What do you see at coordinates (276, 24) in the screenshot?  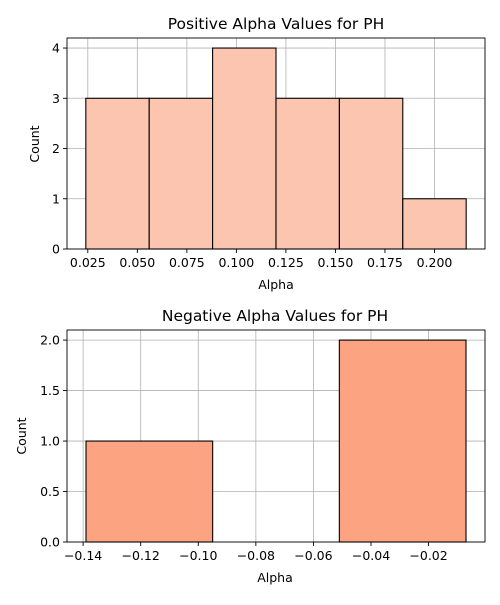 I see `chart-title: Positive Alpha Values for PH` at bounding box center [276, 24].